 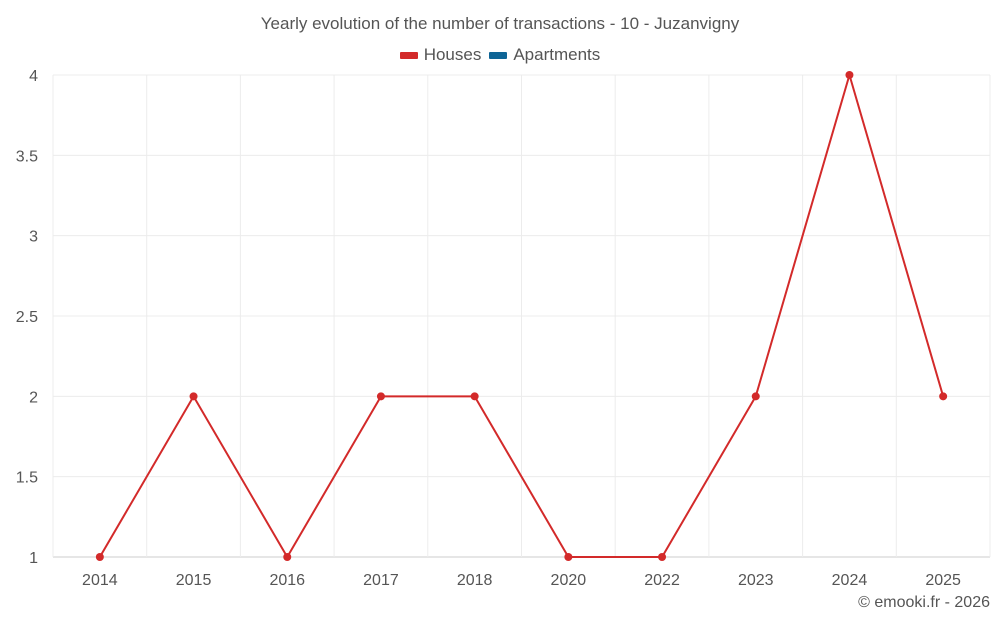 I want to click on y-tick-label: 1.5, so click(x=27, y=478).